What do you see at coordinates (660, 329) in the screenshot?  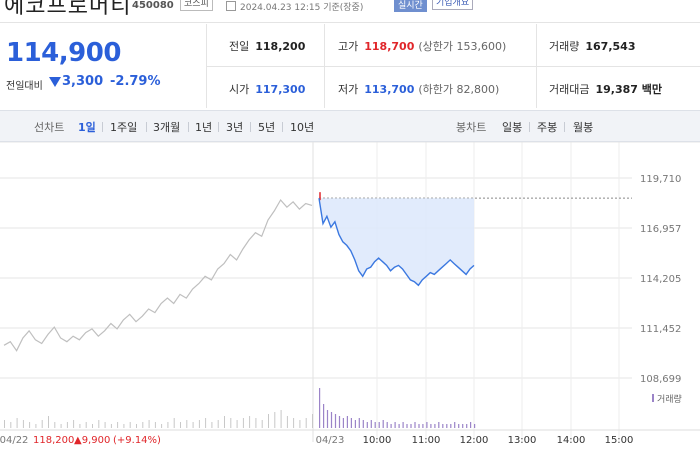 I see `y-tick-label: 111,452` at bounding box center [660, 329].